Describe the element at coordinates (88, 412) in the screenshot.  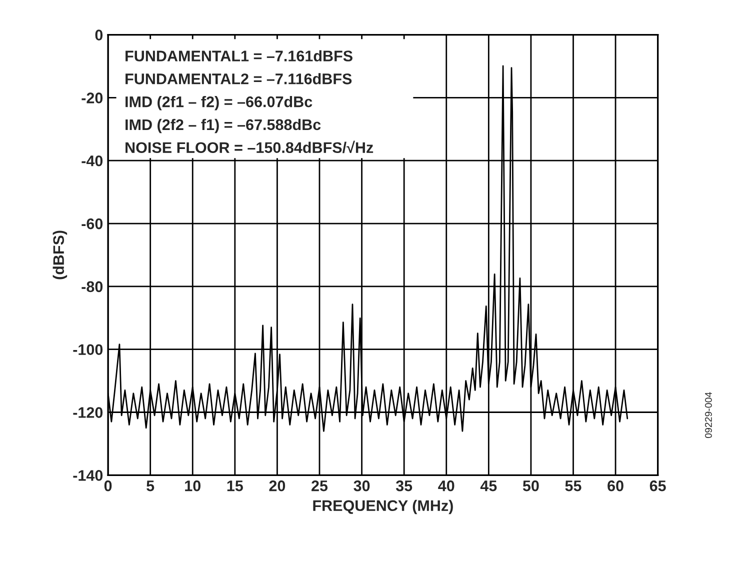
I see `y-tick-label: -120` at that location.